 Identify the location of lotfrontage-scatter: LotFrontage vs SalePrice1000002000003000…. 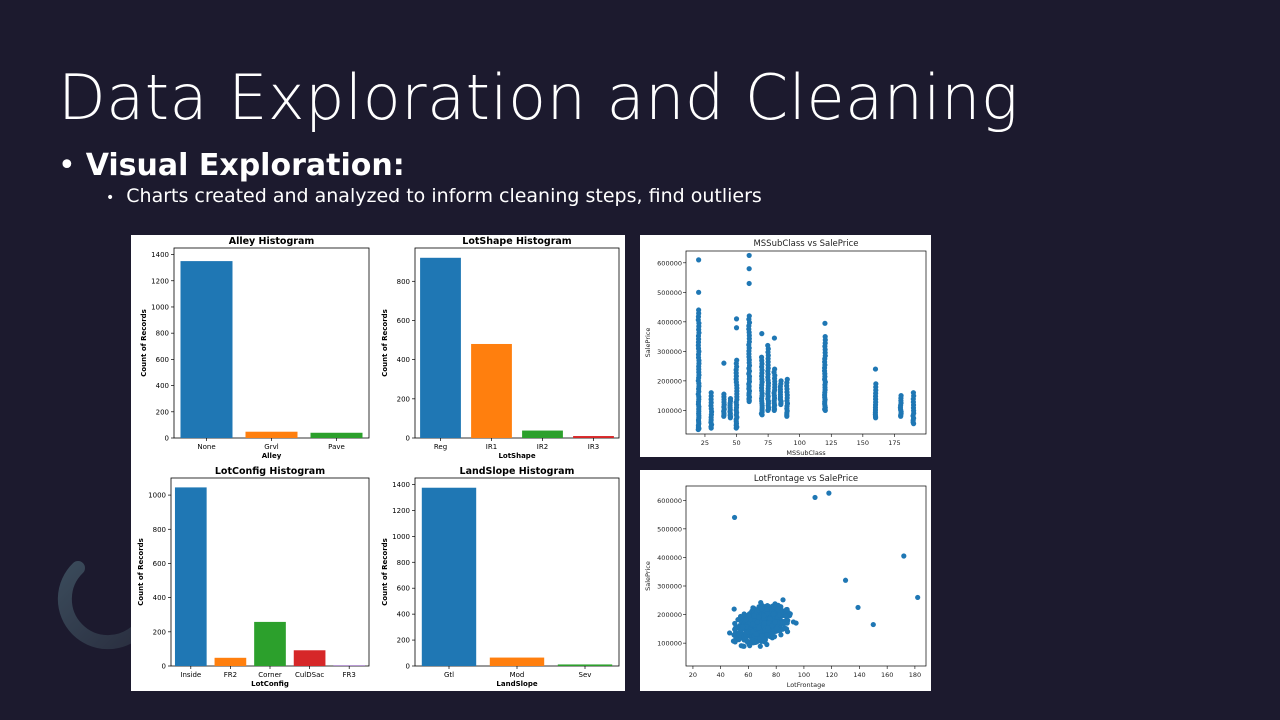
(785, 580).